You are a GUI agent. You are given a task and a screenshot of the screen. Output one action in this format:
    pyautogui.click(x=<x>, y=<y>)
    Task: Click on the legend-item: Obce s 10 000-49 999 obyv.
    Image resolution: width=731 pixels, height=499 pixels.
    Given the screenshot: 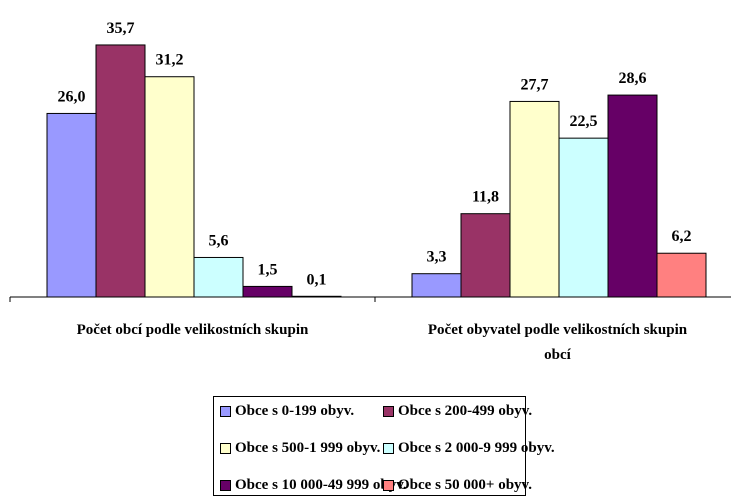 What is the action you would take?
    pyautogui.click(x=313, y=485)
    